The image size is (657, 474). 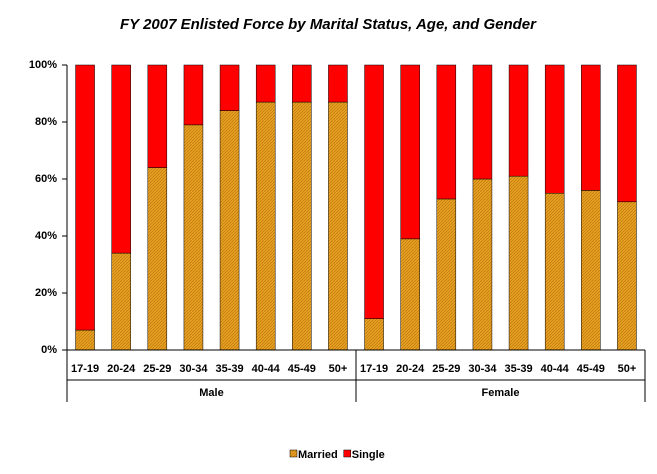 What do you see at coordinates (501, 393) in the screenshot?
I see `group-label: Female` at bounding box center [501, 393].